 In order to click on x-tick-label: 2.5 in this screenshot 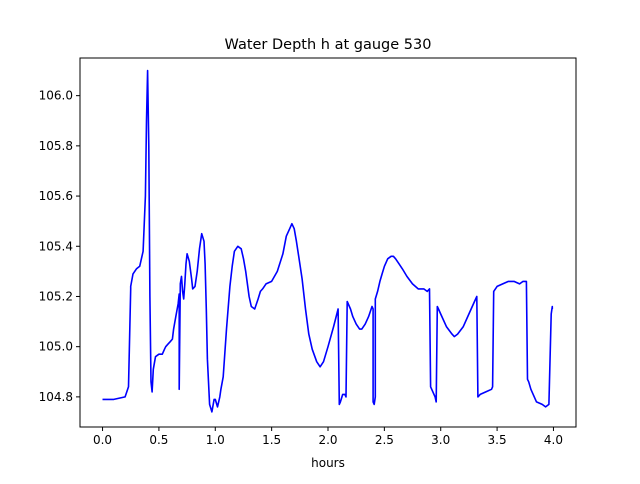, I will do `click(384, 440)`.